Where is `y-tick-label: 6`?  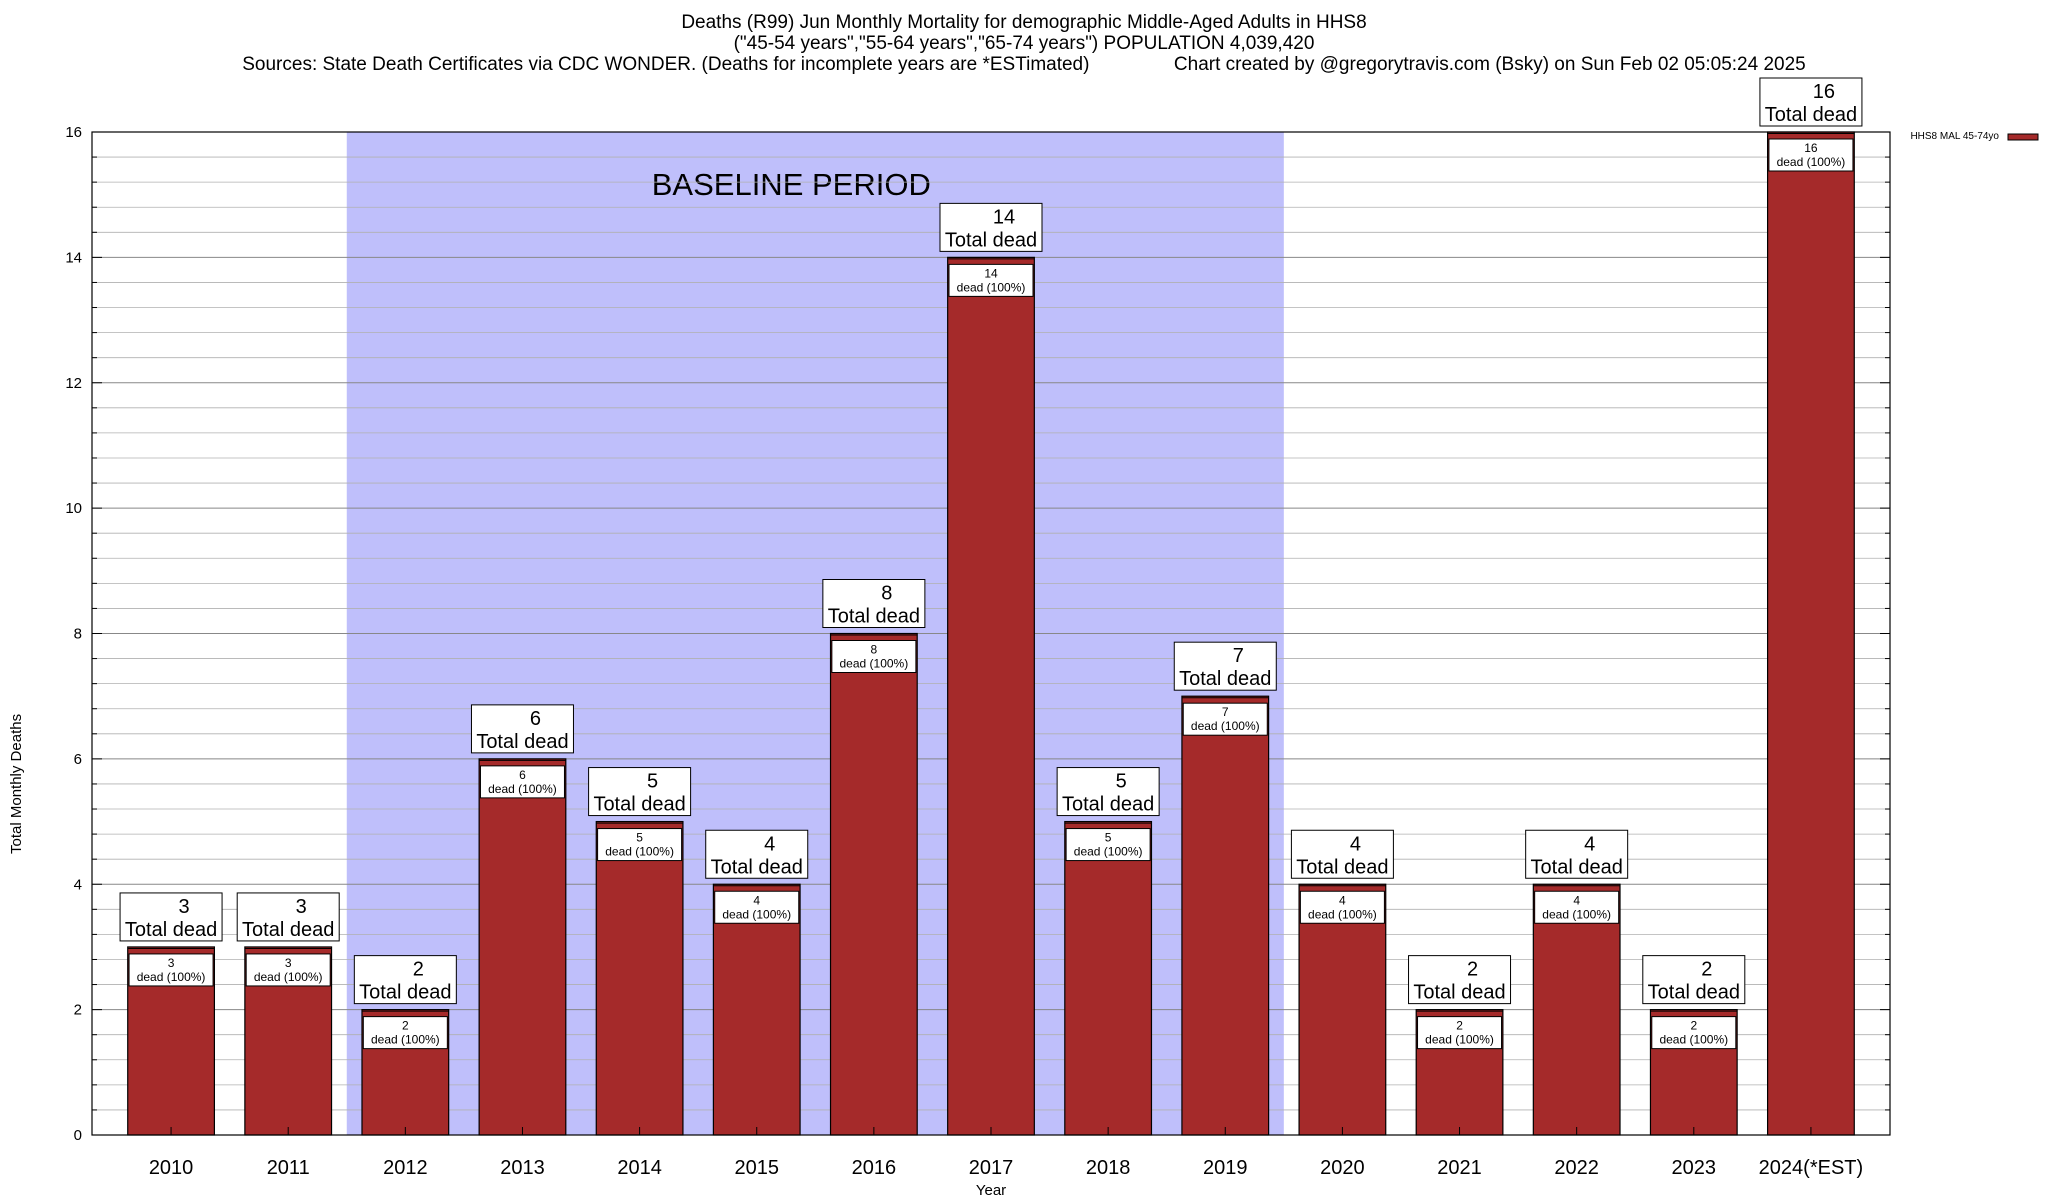 y-tick-label: 6 is located at coordinates (78, 759).